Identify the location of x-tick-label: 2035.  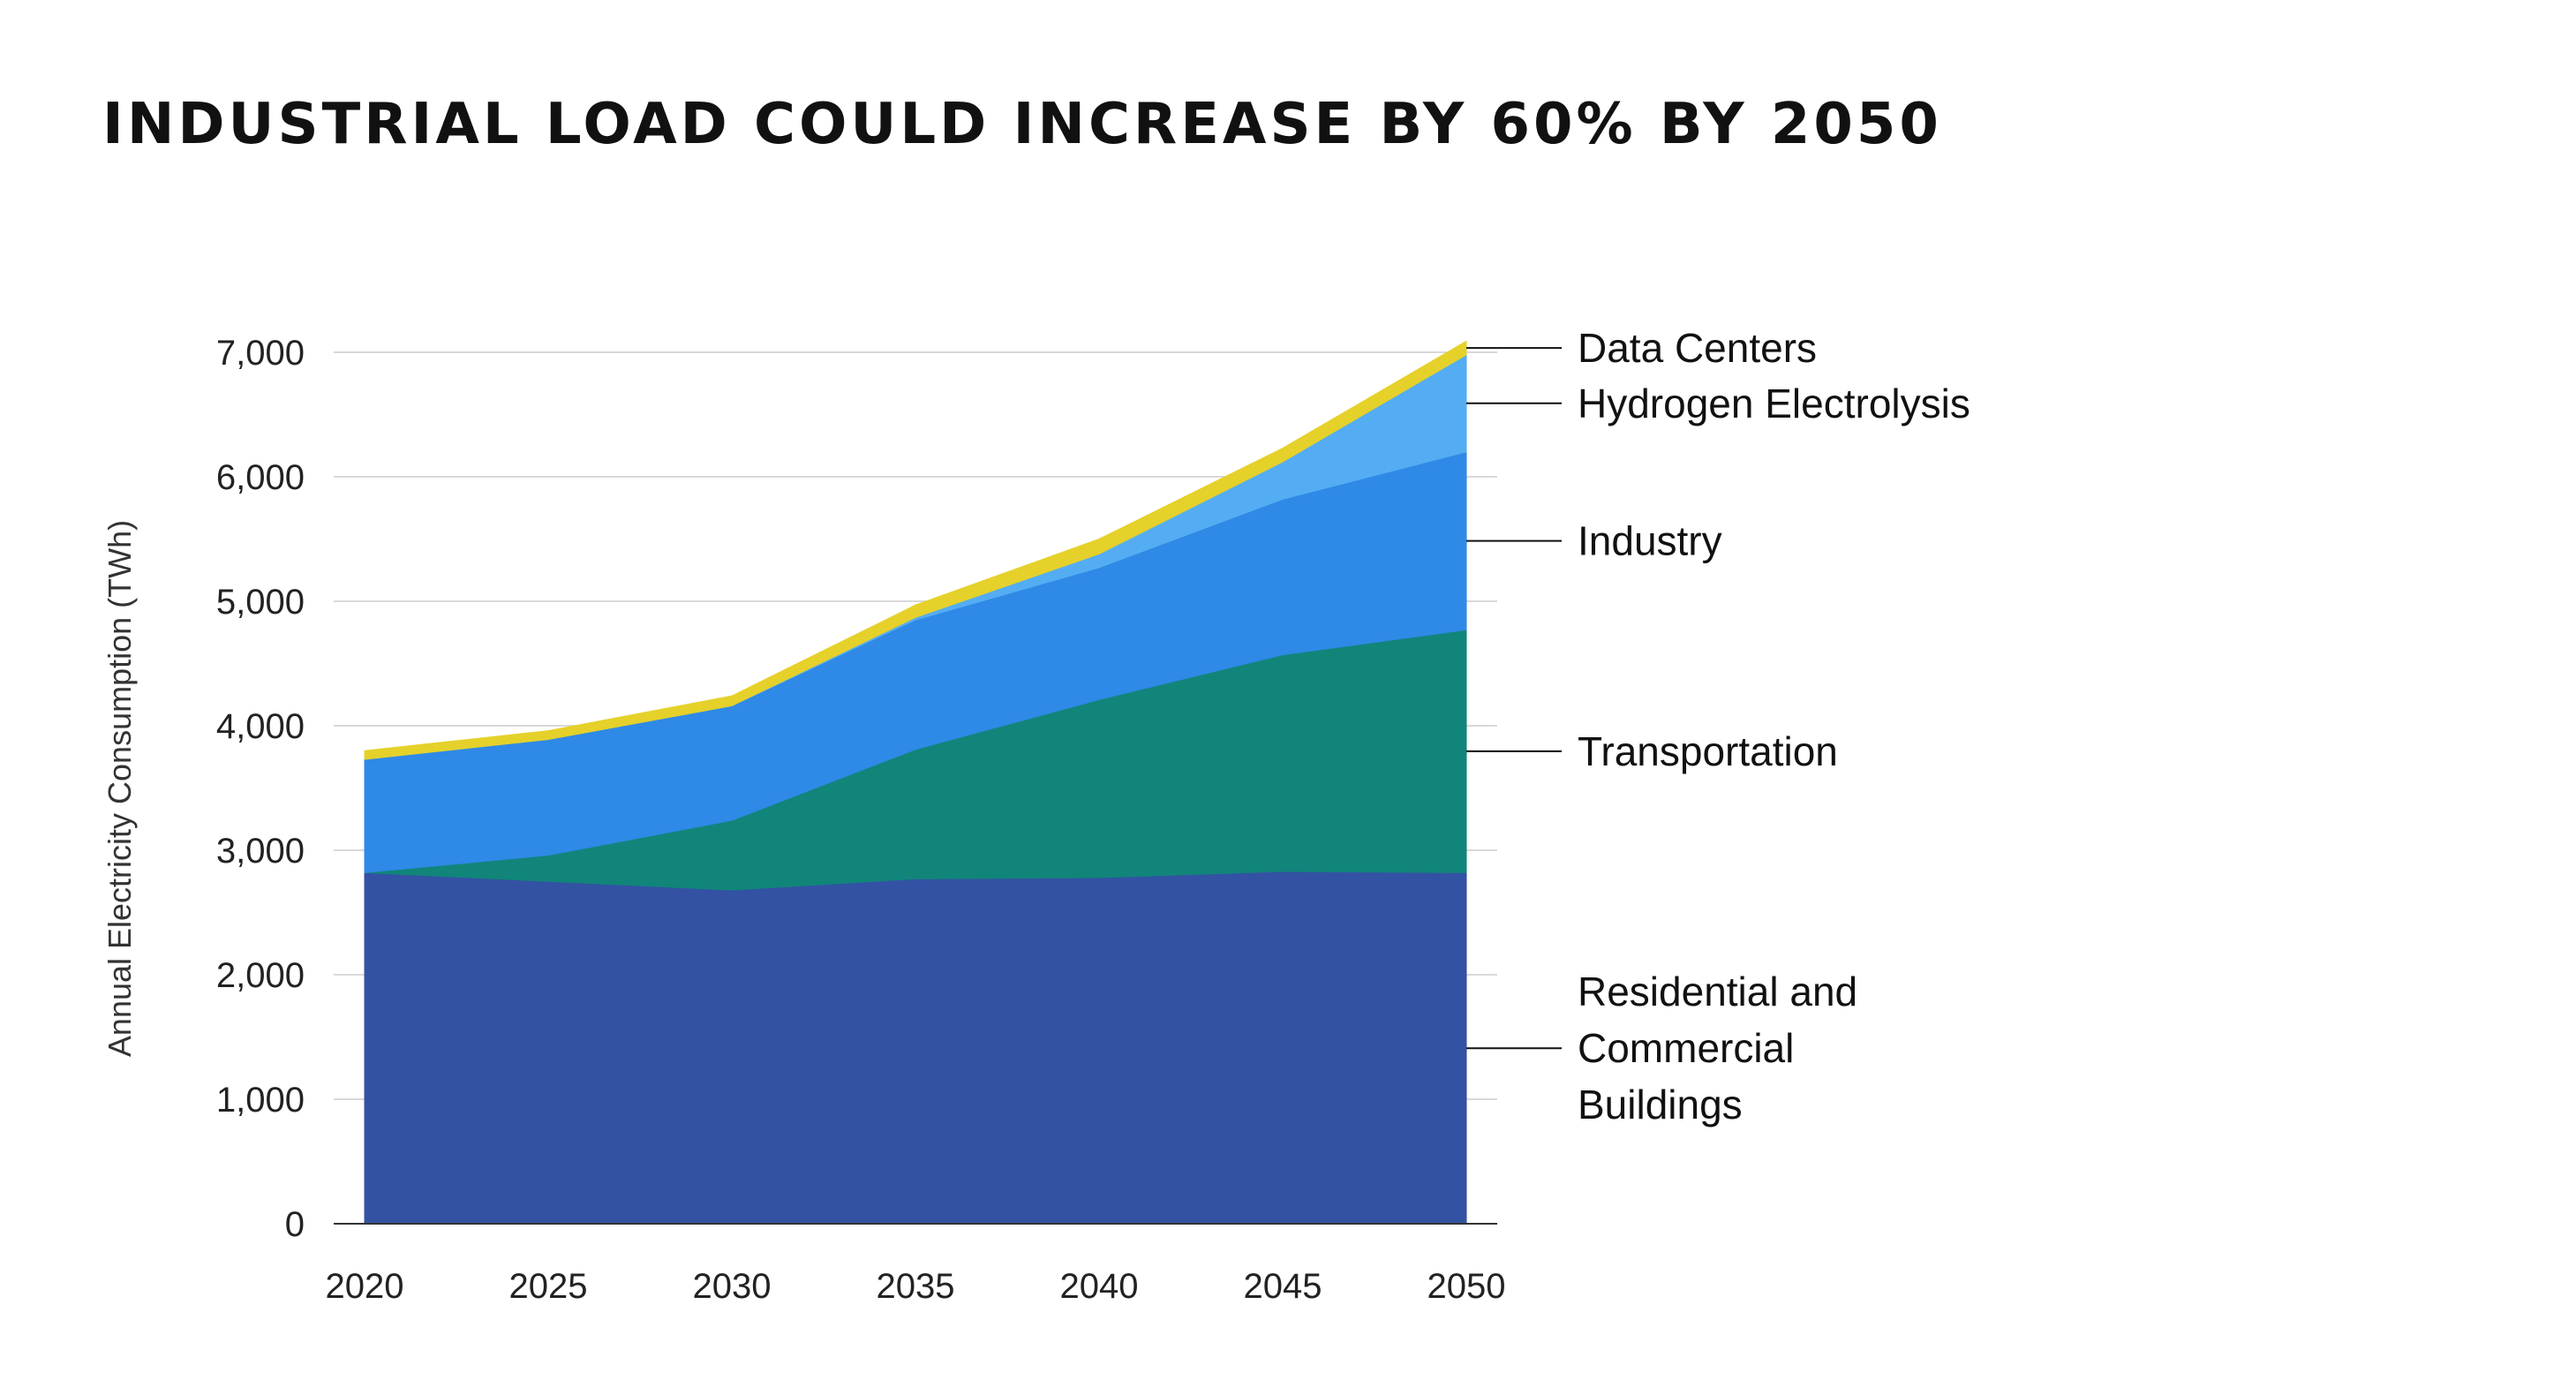
(916, 1286).